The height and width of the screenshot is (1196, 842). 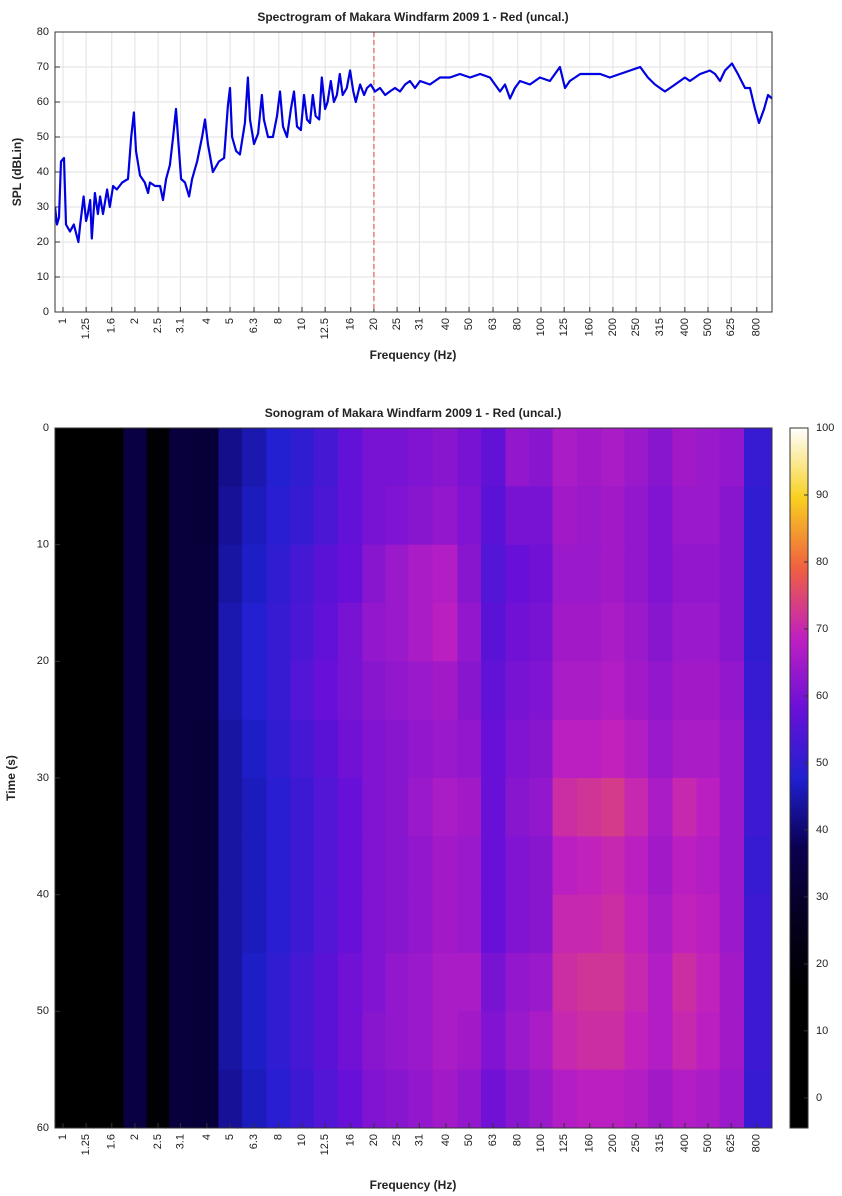 I want to click on y-tick-label: 30, so click(x=43, y=778).